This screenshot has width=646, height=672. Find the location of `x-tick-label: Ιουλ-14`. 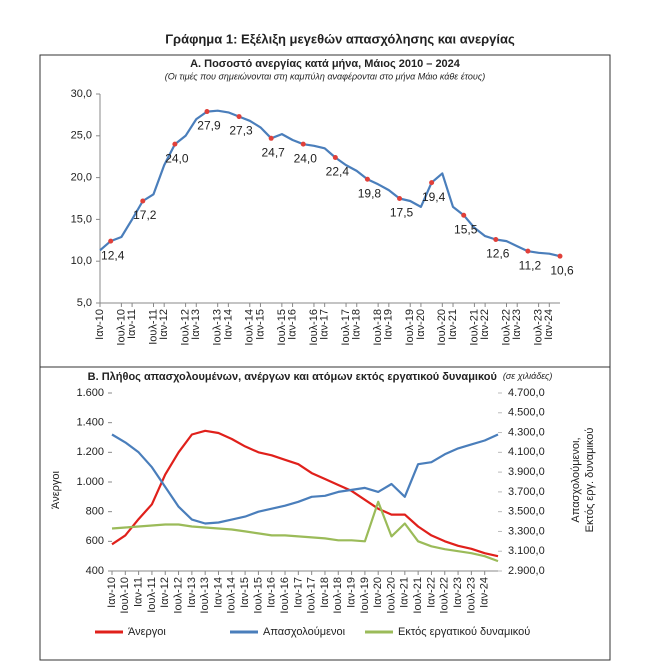

x-tick-label: Ιουλ-14 is located at coordinates (232, 595).